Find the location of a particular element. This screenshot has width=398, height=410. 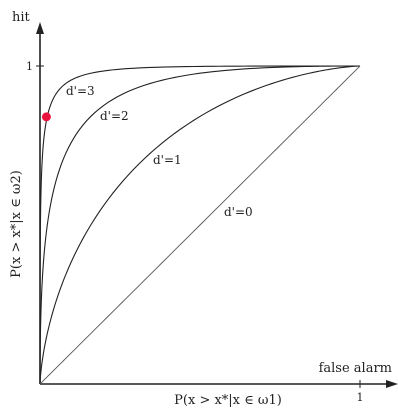

y-axis-arrow is located at coordinates (40, 28).